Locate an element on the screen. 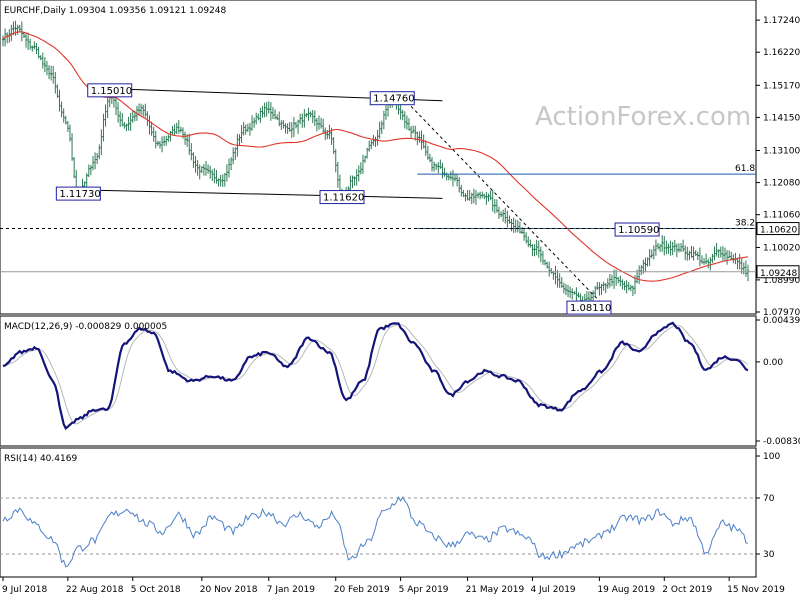 The width and height of the screenshot is (800, 600). x-tick-label: 5 Oct 2018 is located at coordinates (156, 590).